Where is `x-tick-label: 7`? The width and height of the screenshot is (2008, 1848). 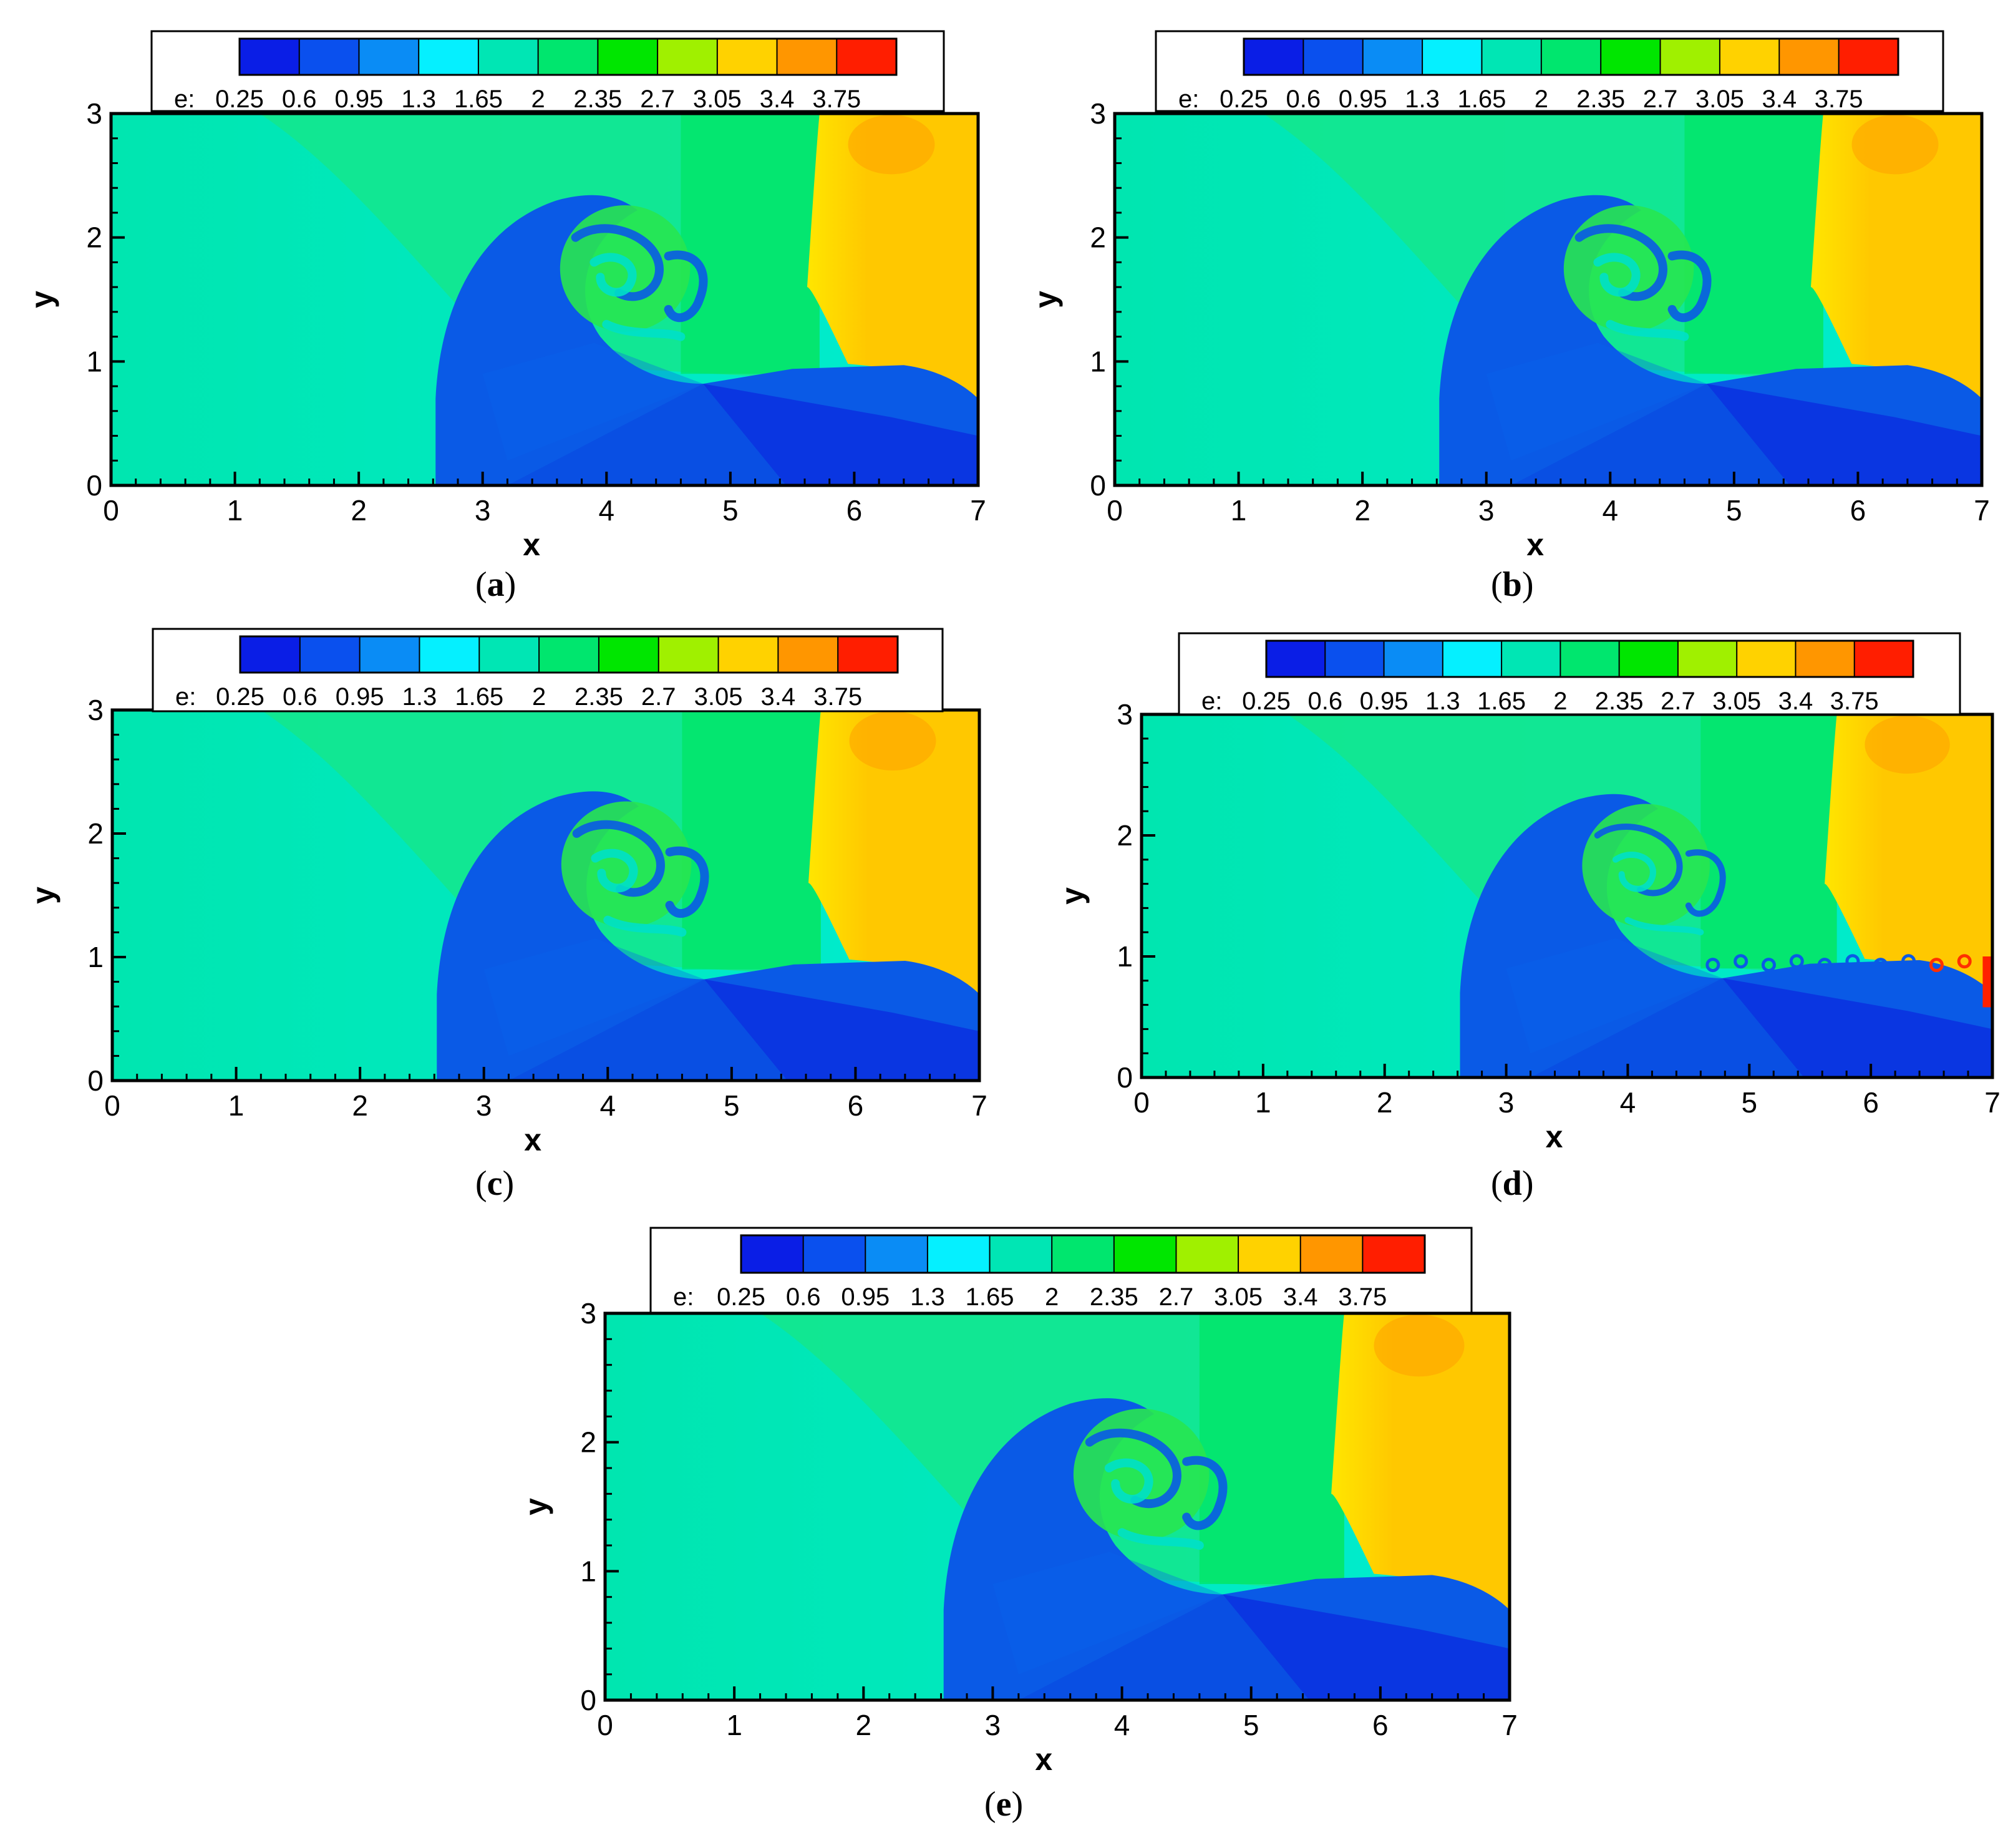
x-tick-label: 7 is located at coordinates (978, 511).